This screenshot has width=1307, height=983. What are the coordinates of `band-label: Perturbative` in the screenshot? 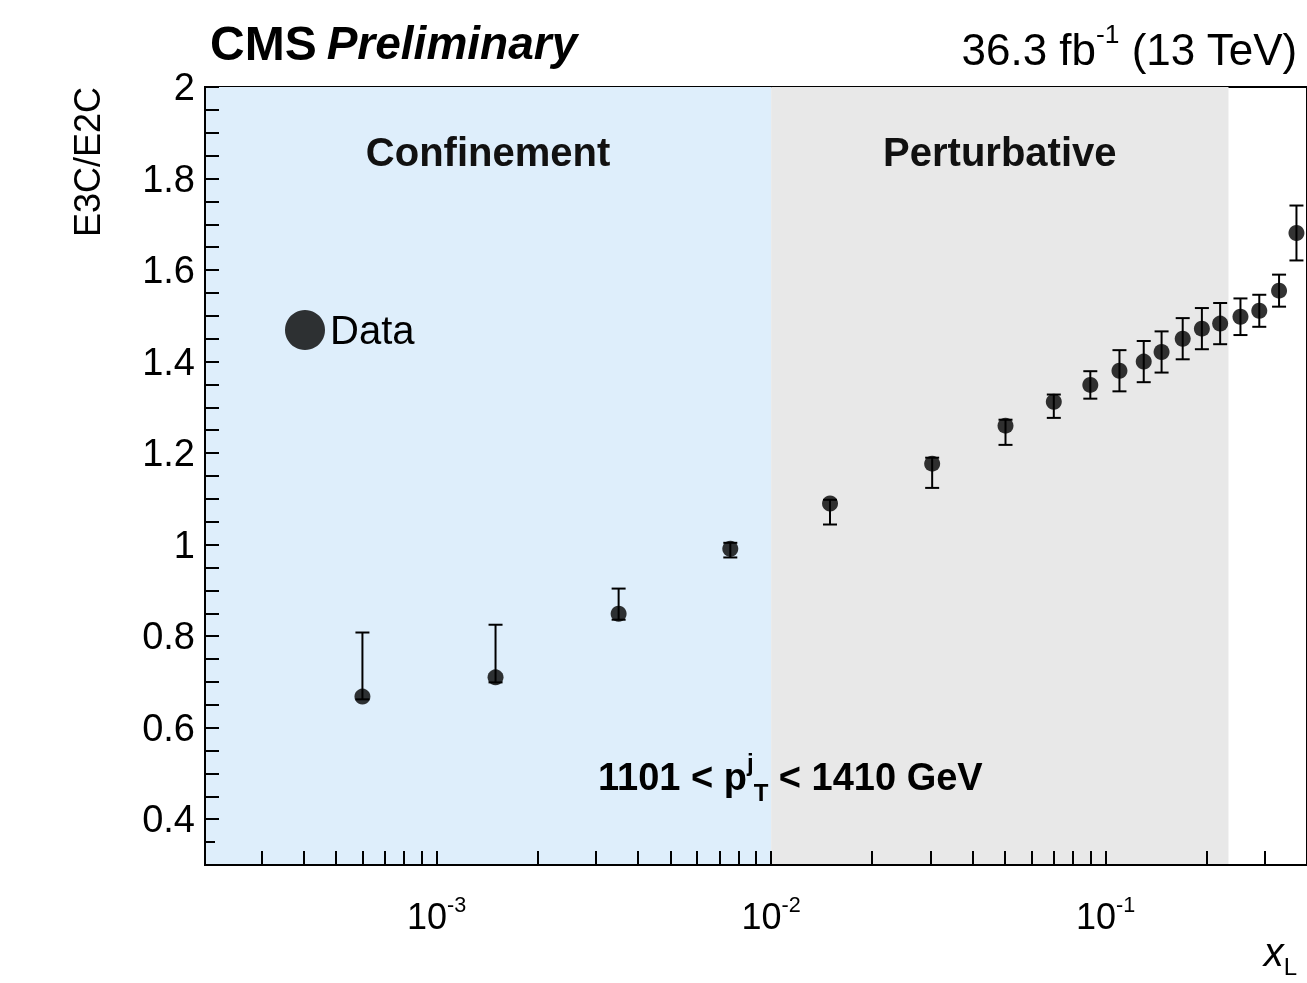 It's located at (1000, 152).